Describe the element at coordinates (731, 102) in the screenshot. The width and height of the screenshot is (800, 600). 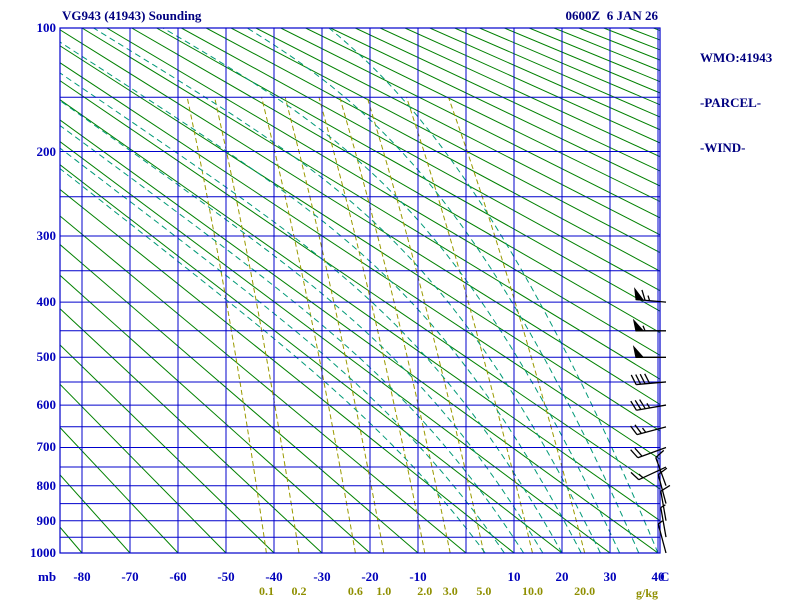
I see `side-panel-parcel: -PARCEL-` at that location.